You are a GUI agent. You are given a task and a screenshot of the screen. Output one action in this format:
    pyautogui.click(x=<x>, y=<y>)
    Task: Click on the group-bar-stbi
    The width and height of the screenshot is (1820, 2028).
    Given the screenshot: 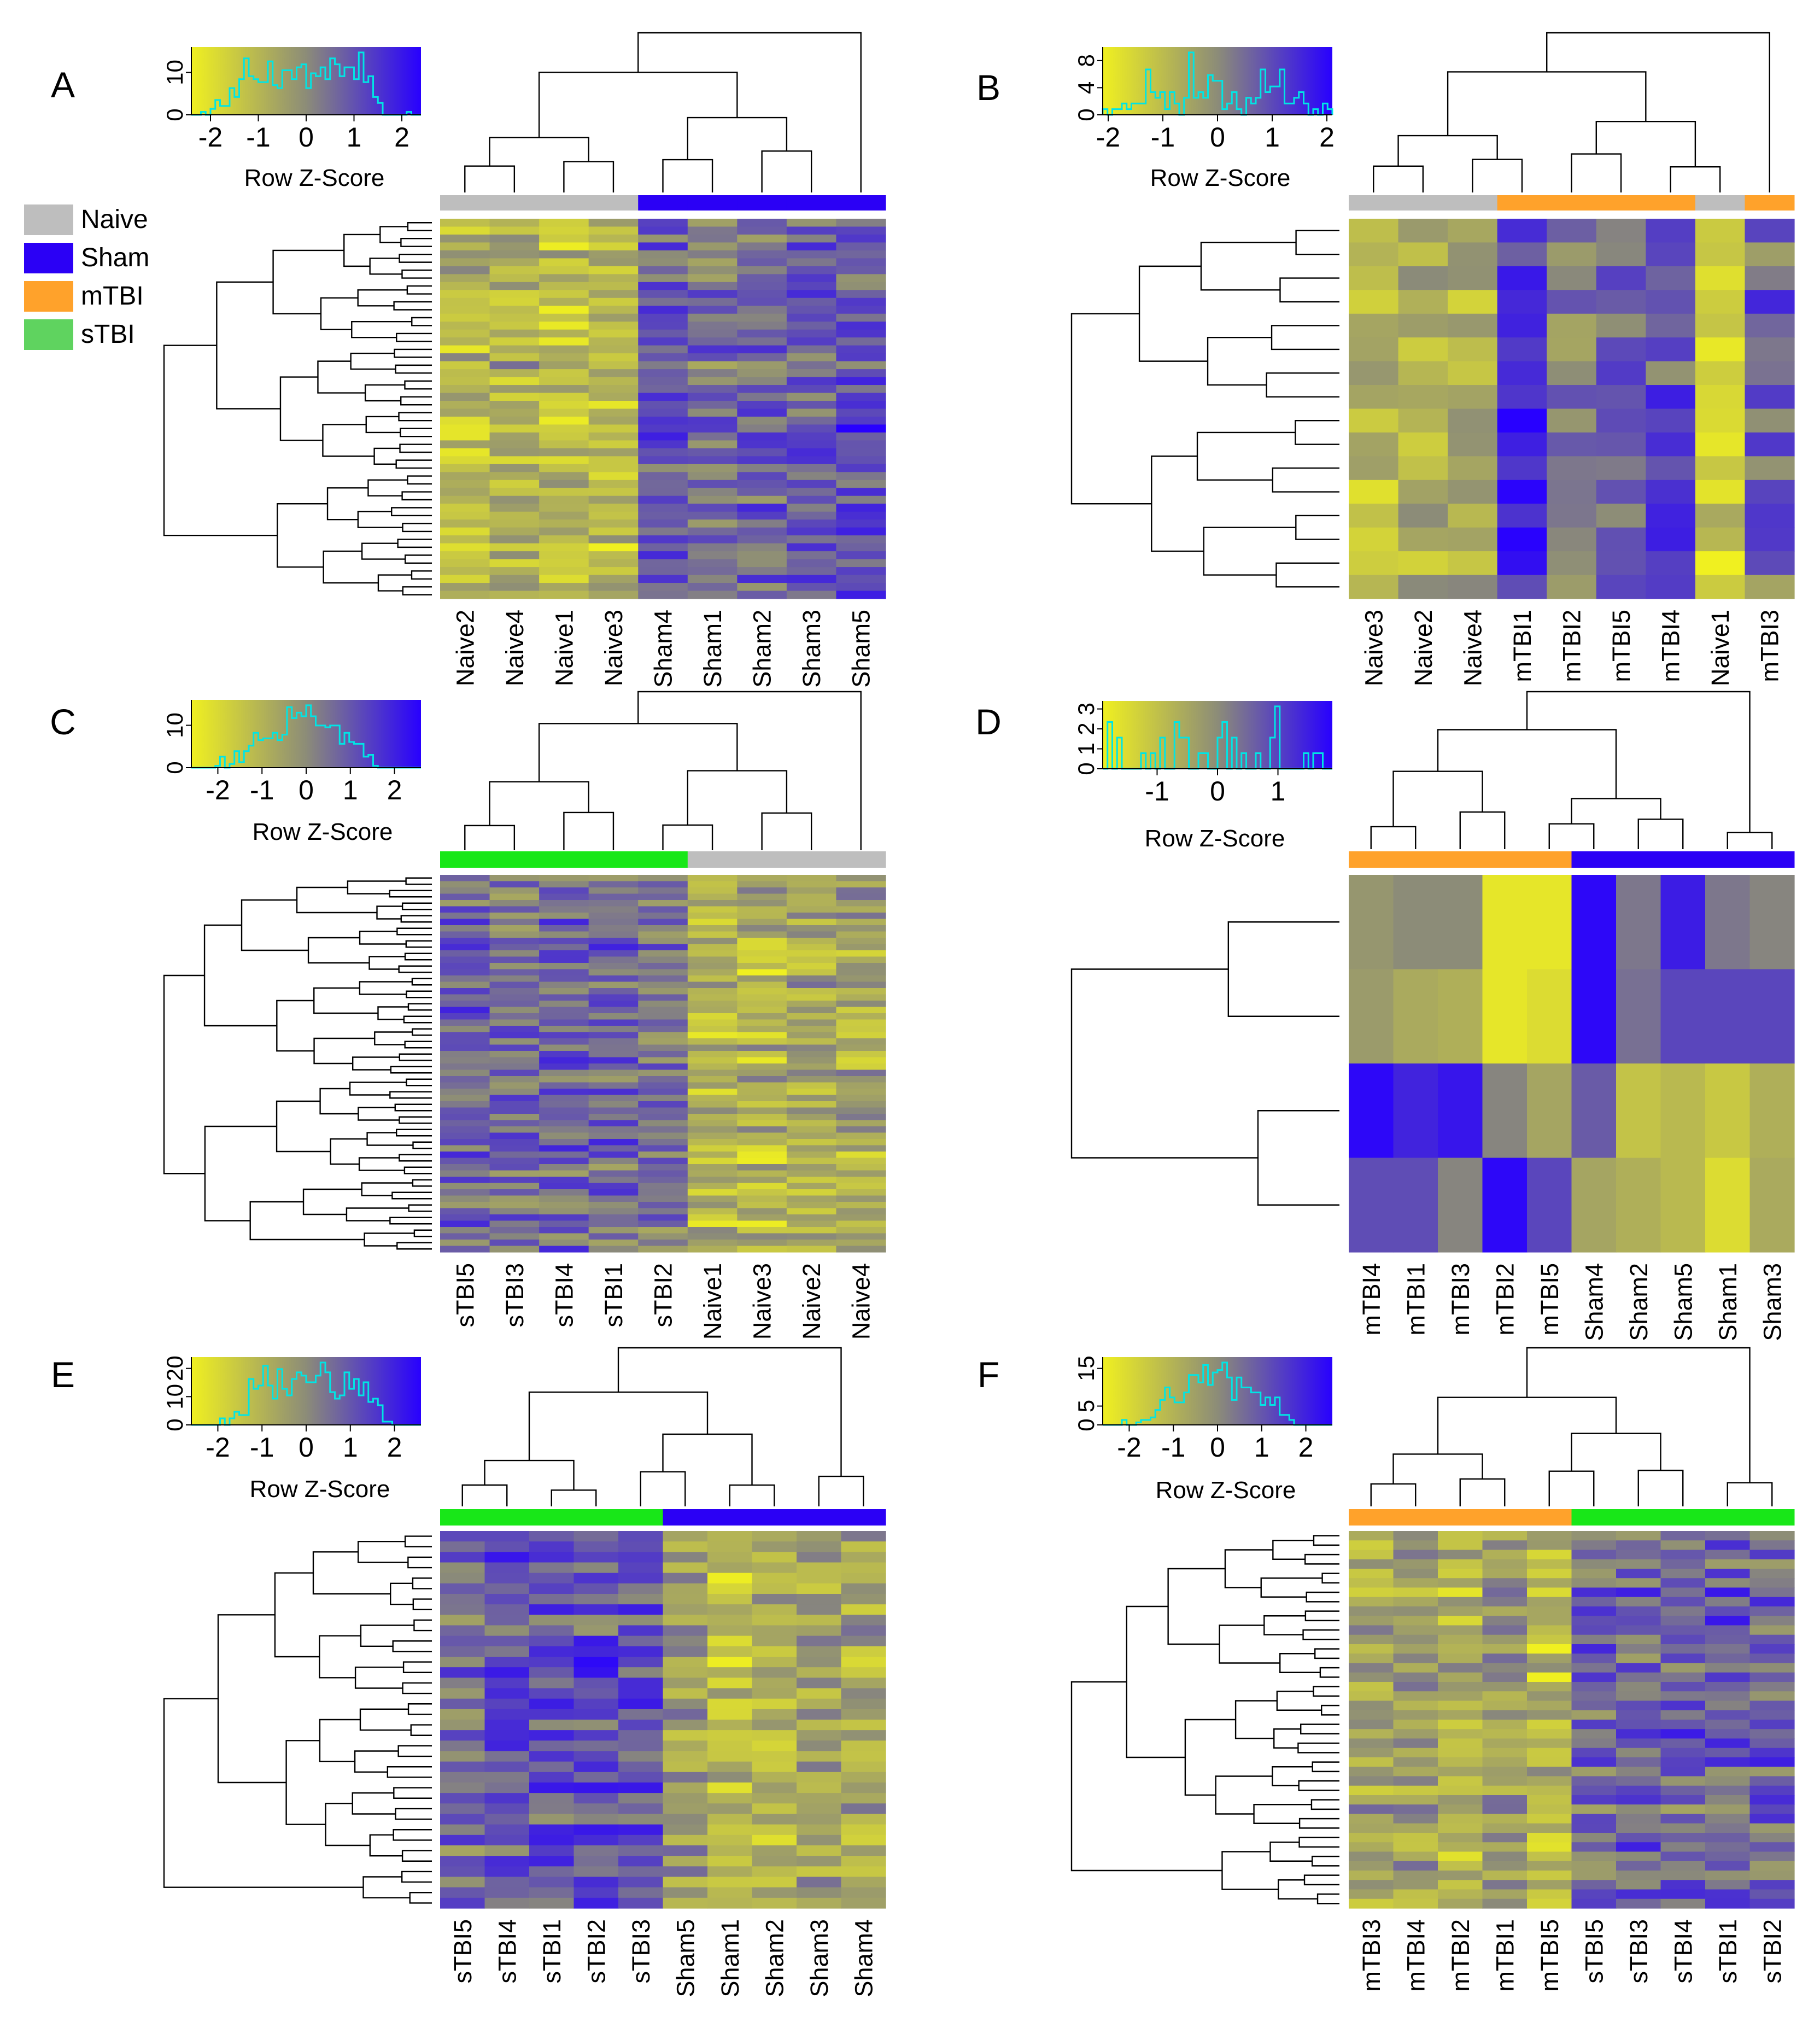 What is the action you would take?
    pyautogui.click(x=1683, y=1517)
    